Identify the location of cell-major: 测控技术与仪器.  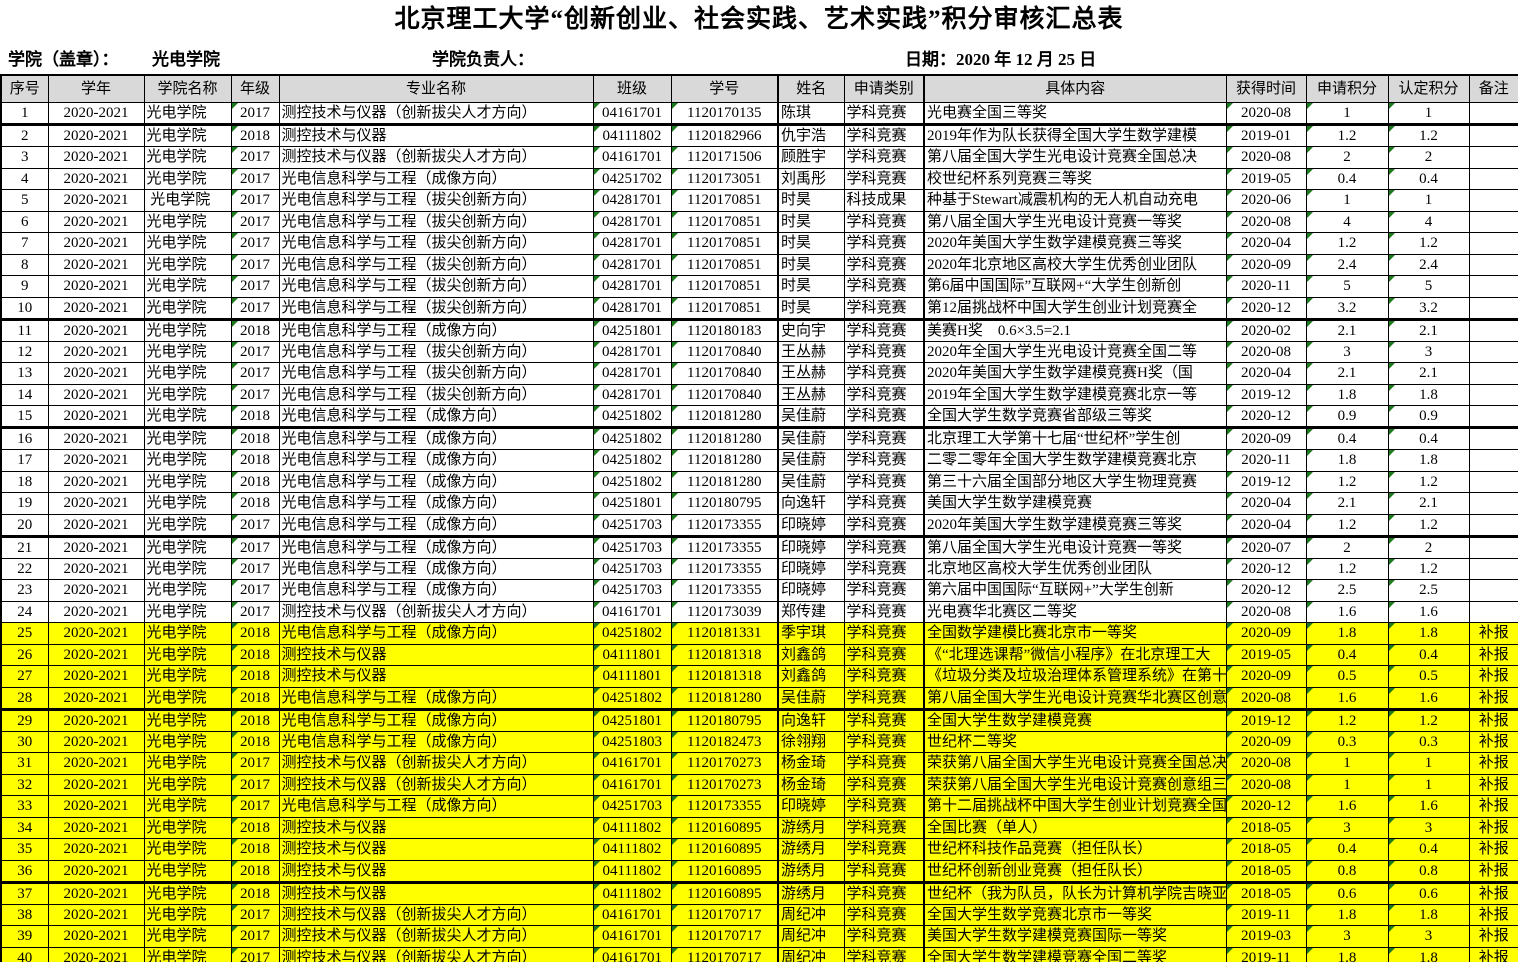
(436, 654).